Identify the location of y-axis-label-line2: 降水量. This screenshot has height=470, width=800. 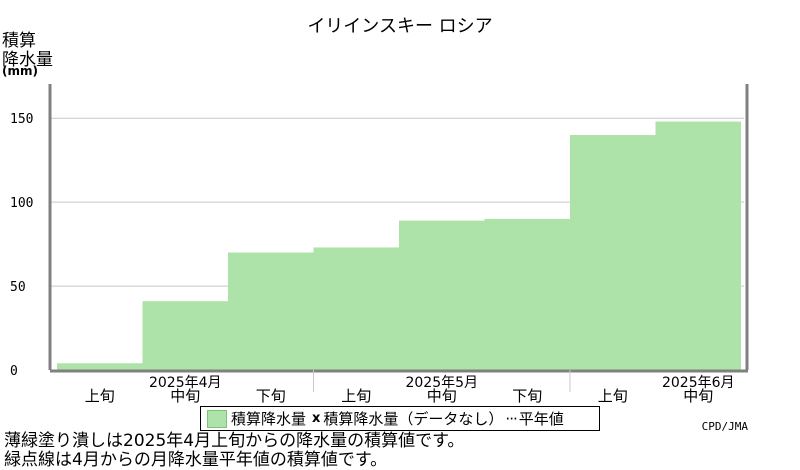
(27, 60).